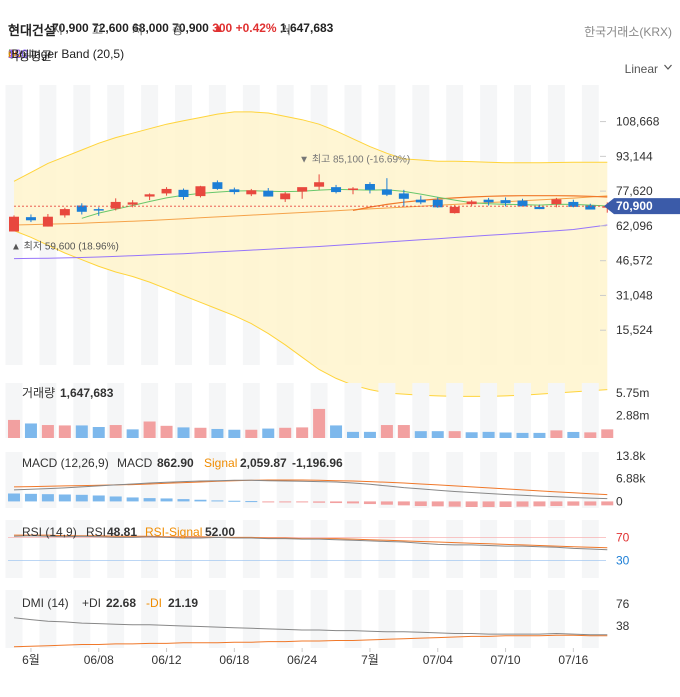 The height and width of the screenshot is (697, 680). I want to click on dmi-pdi-label: +DI, so click(91, 603).